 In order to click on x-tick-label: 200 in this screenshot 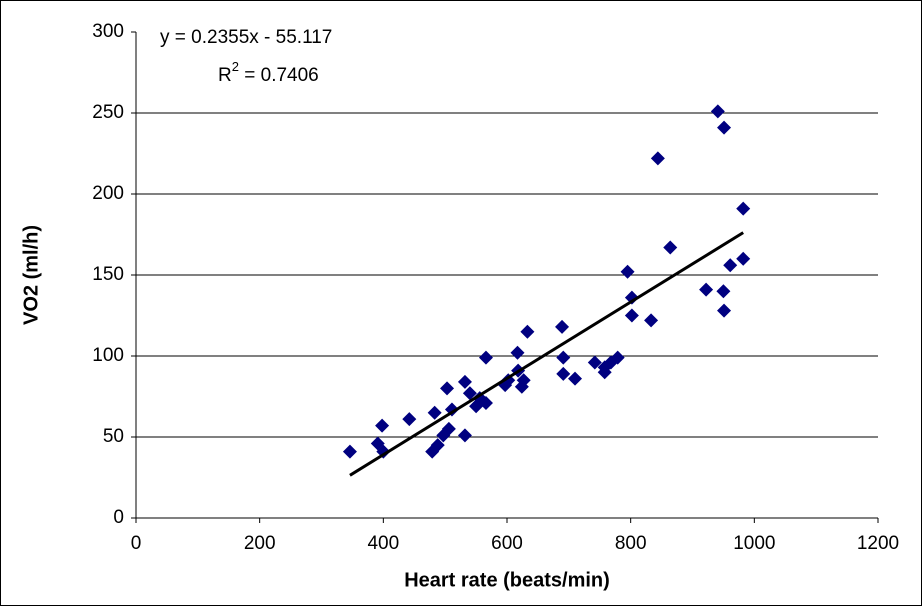, I will do `click(260, 543)`.